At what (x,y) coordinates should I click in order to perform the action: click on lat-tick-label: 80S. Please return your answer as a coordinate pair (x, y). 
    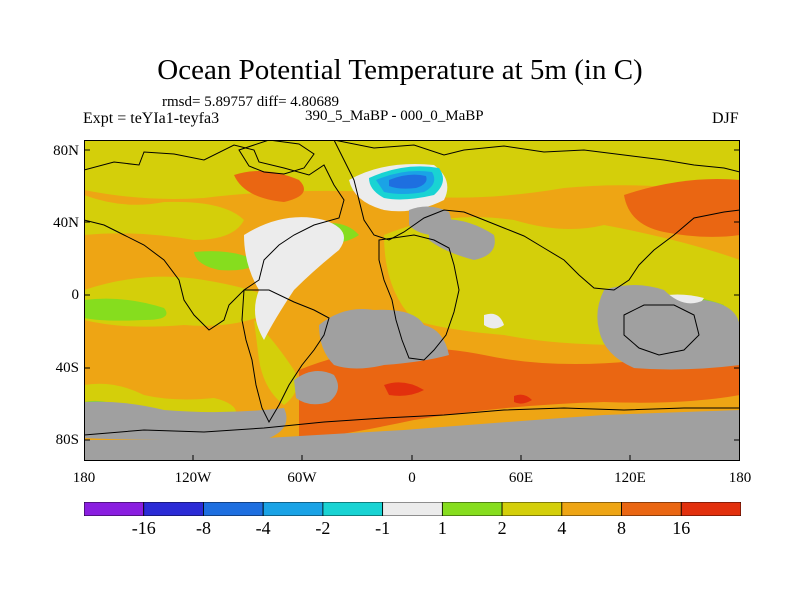
    Looking at the image, I should click on (67, 440).